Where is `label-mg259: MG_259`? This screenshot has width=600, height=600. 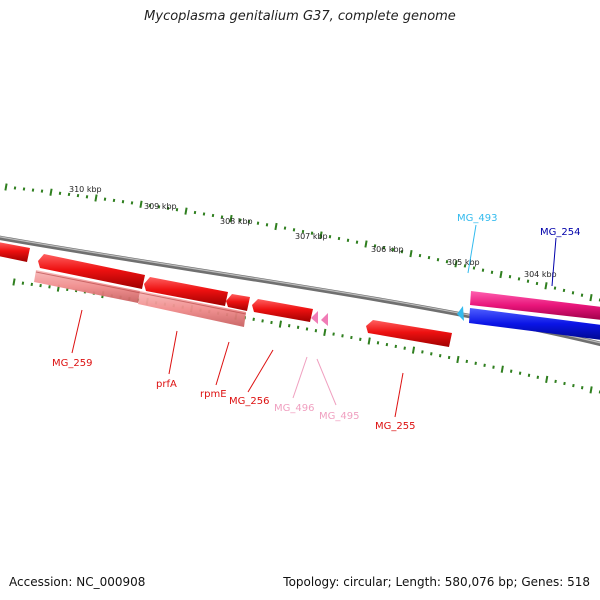
label-mg259: MG_259 is located at coordinates (72, 363).